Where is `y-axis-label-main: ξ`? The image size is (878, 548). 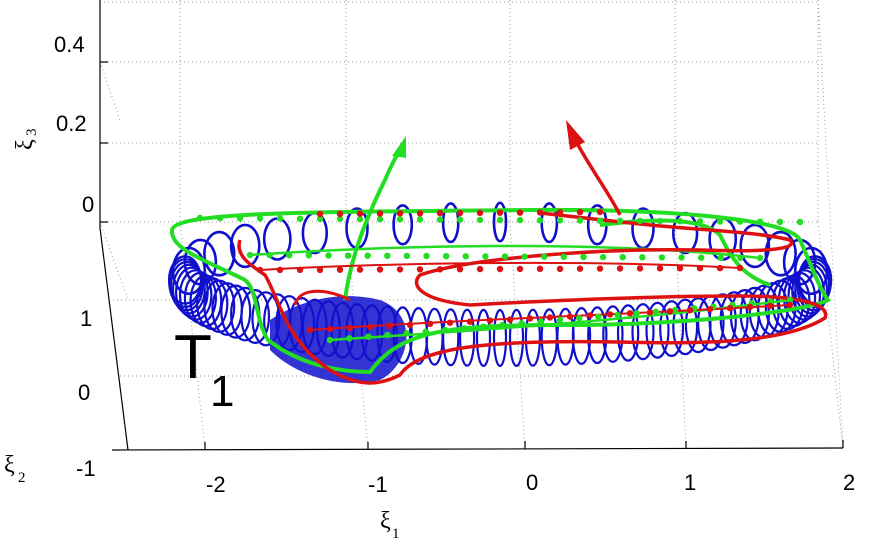
y-axis-label-main: ξ is located at coordinates (9, 465).